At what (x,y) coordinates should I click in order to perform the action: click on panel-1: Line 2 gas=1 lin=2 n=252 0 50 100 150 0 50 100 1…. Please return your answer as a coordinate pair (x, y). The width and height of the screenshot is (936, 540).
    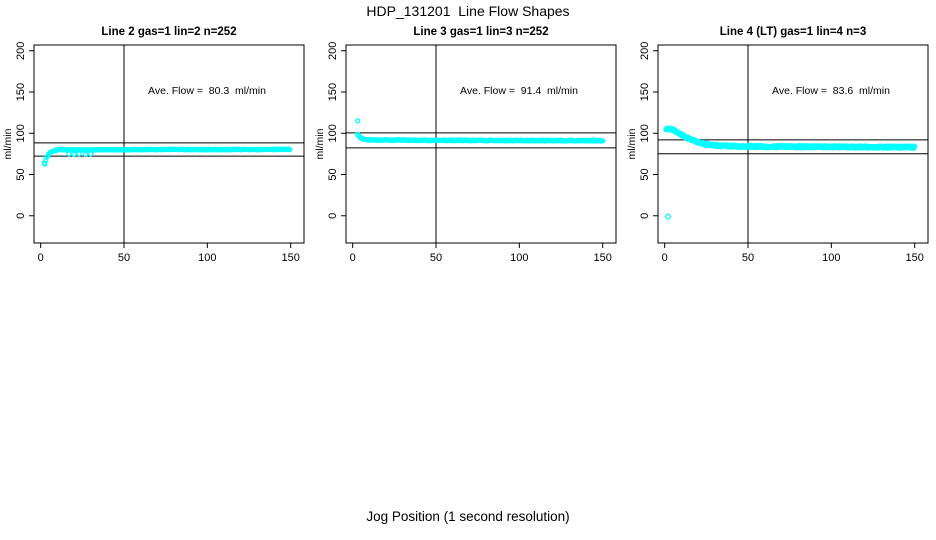
    Looking at the image, I should click on (153, 145).